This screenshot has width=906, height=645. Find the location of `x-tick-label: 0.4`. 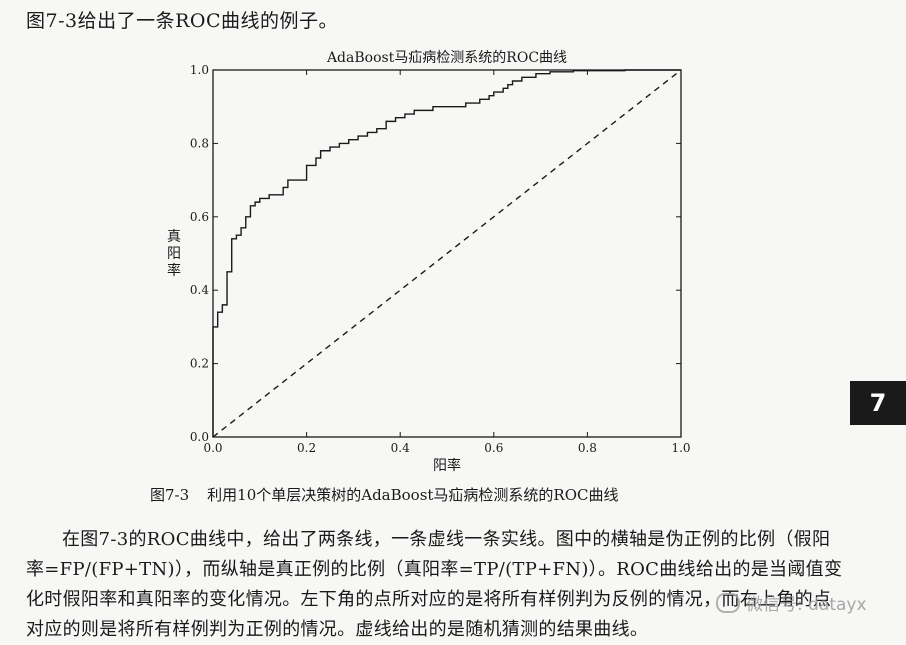

x-tick-label: 0.4 is located at coordinates (400, 448).